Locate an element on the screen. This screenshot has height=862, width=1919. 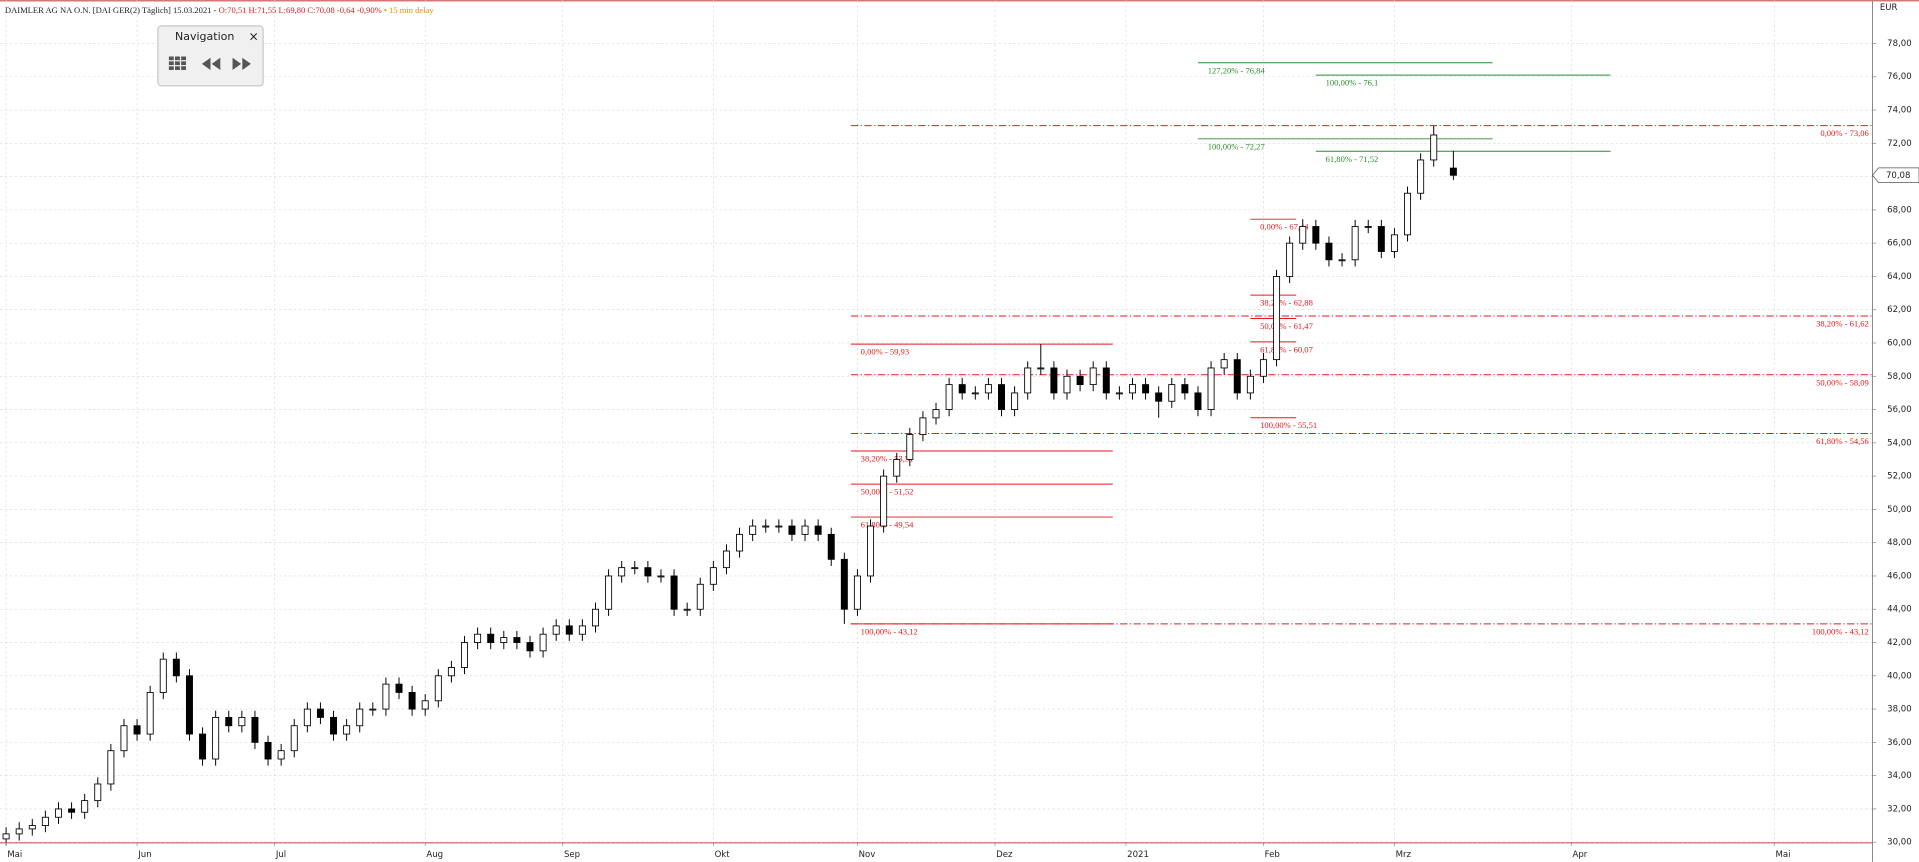
y-tick-label: 40,00 is located at coordinates (1899, 676).